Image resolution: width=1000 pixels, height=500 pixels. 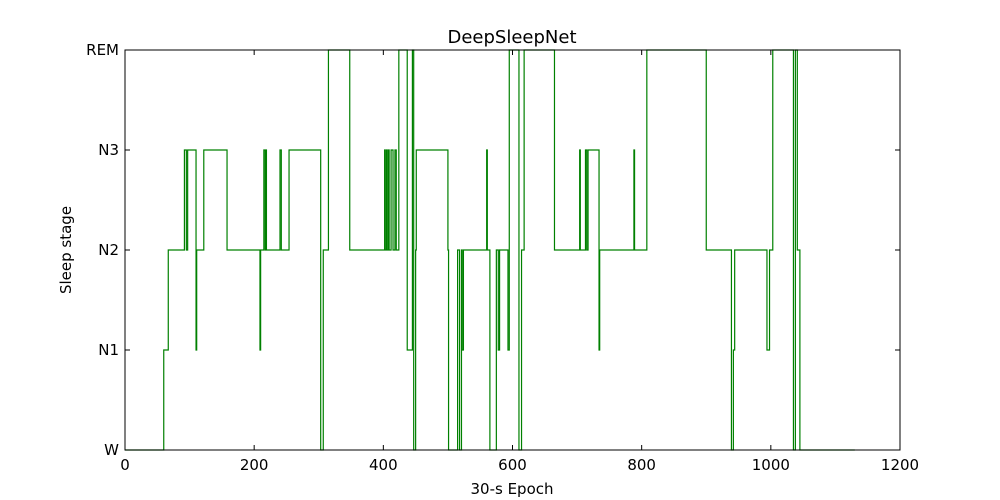 What do you see at coordinates (111, 450) in the screenshot?
I see `y-tick-label: W` at bounding box center [111, 450].